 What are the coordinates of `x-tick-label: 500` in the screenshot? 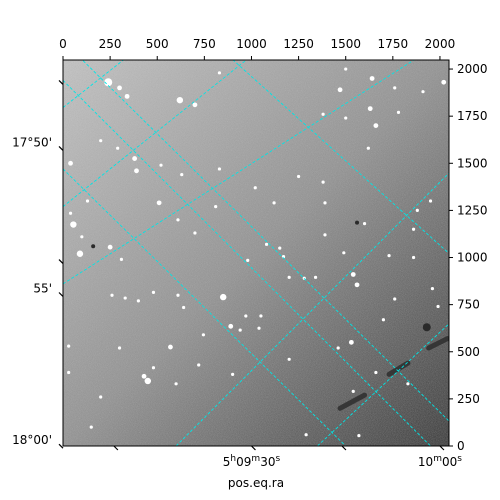 It's located at (157, 44).